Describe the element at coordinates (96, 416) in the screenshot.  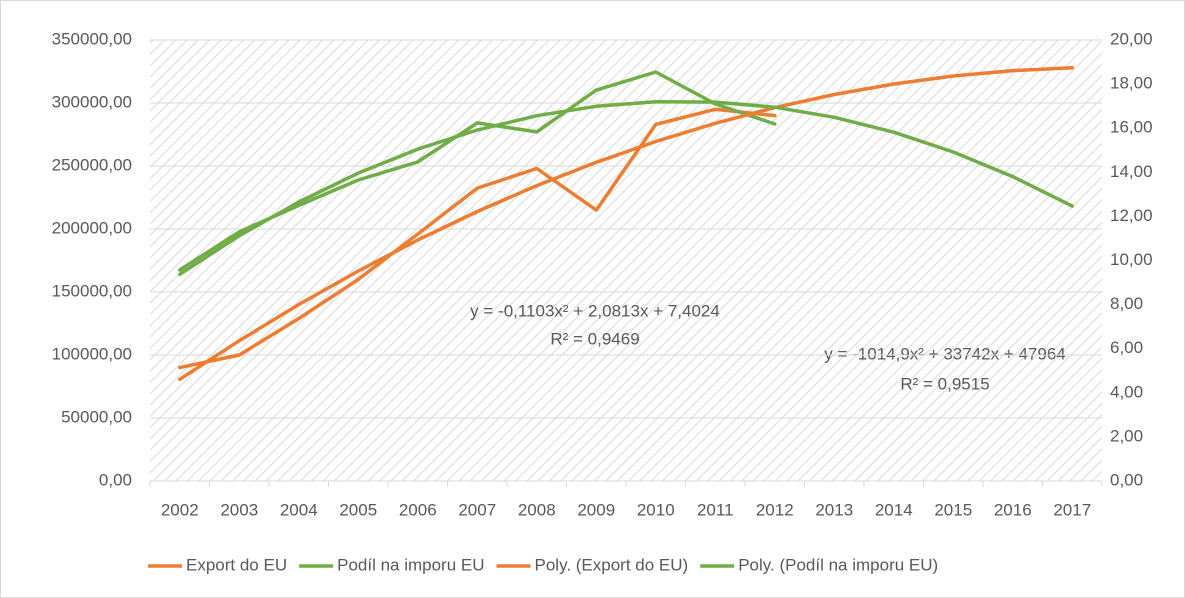
I see `y-tick-label: 50000,00` at that location.